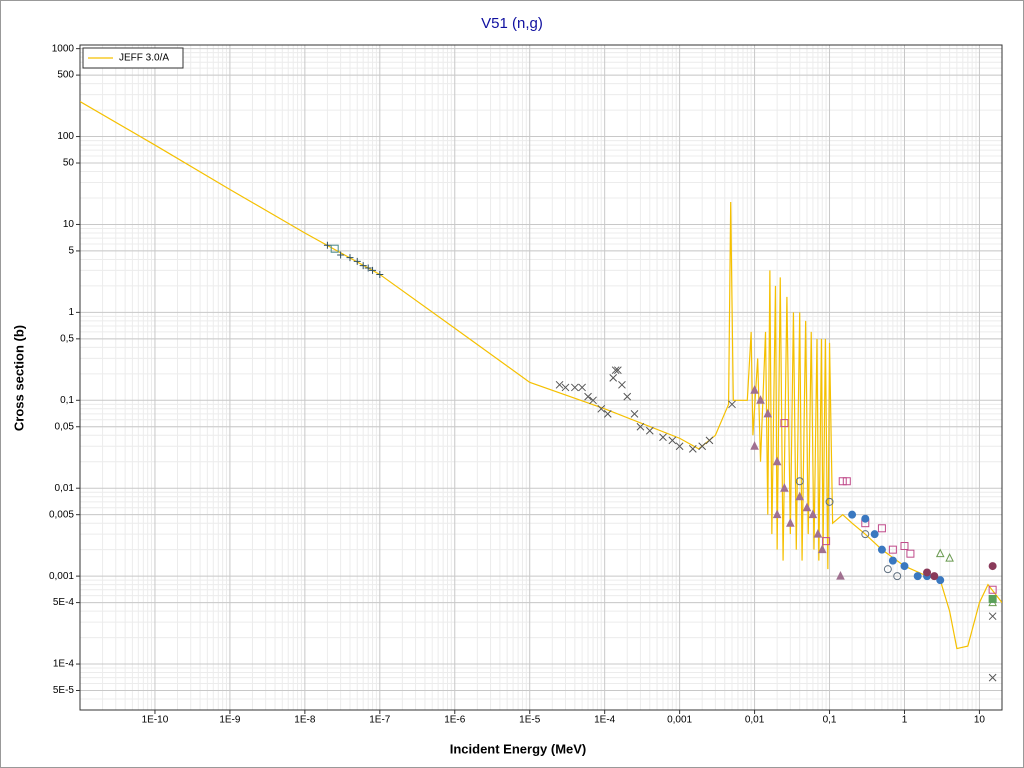 This screenshot has width=1024, height=768. Describe the element at coordinates (67, 338) in the screenshot. I see `y-tick-label: 0,5` at that location.